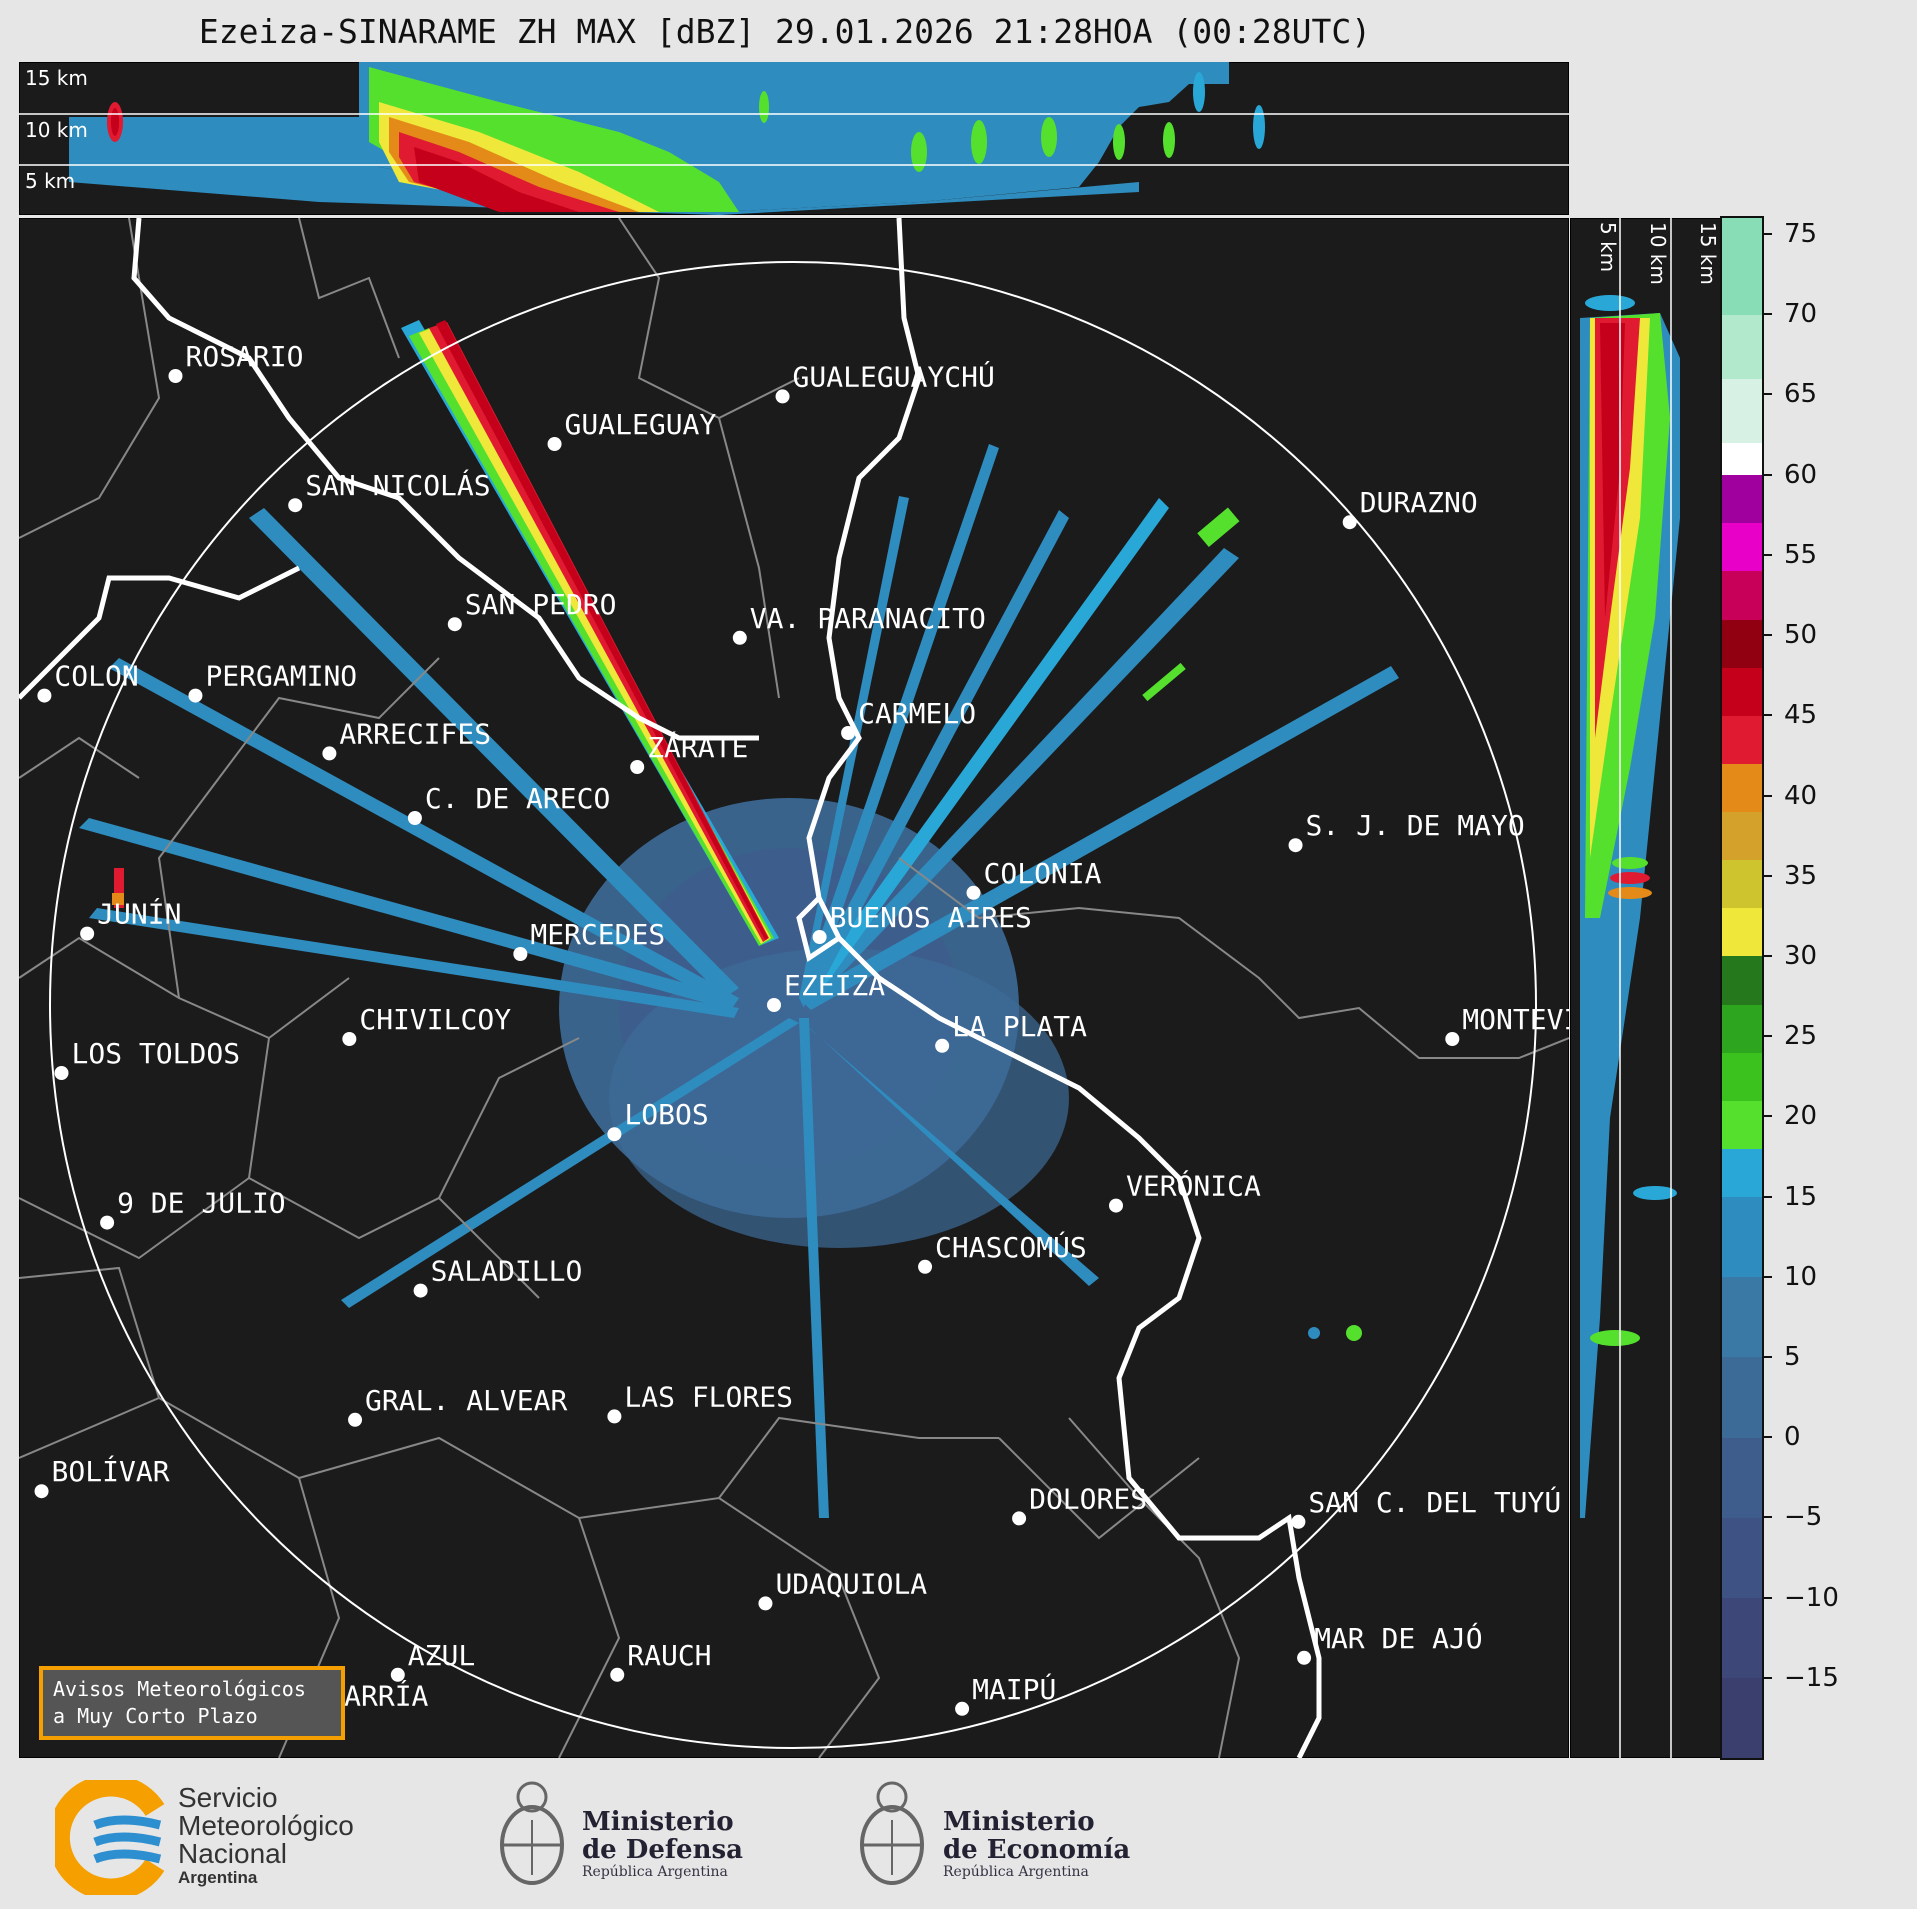 This screenshot has width=1917, height=1909. I want to click on colorbar-tick-label: −15, so click(1811, 1677).